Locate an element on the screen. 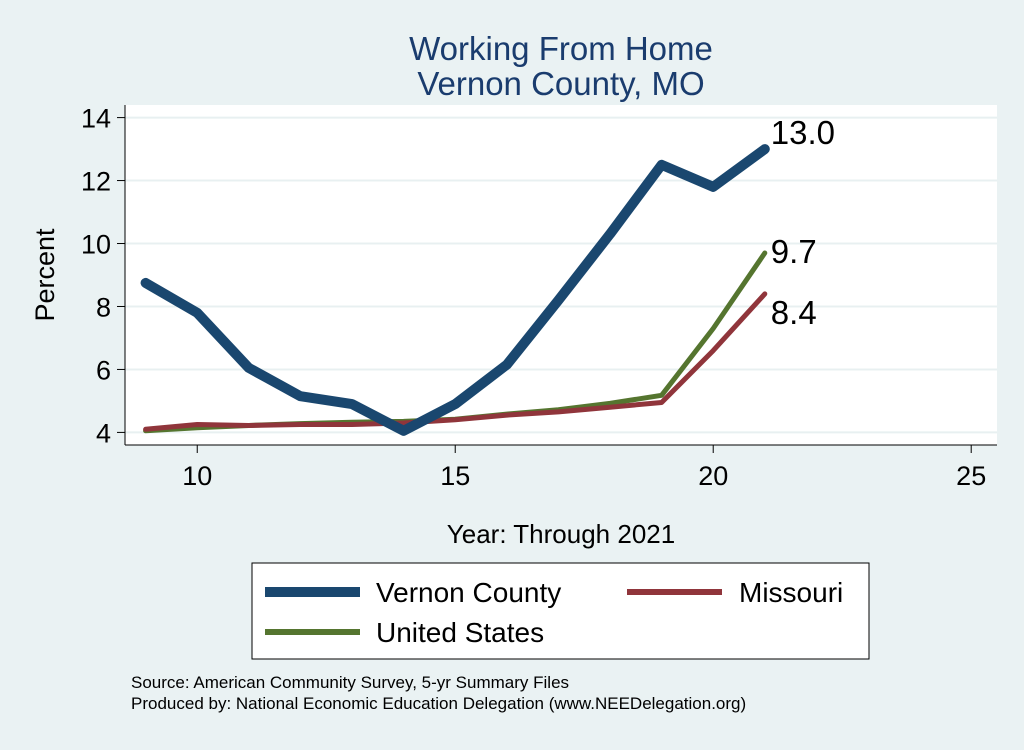 The image size is (1024, 750). y-tick-label-8: 8 is located at coordinates (103, 307).